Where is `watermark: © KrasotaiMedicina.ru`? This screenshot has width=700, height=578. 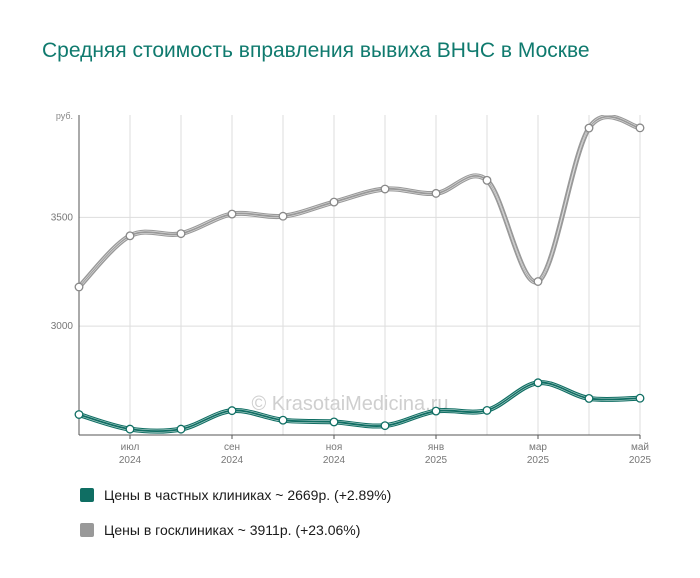 watermark: © KrasotaiMedicina.ru is located at coordinates (349, 404).